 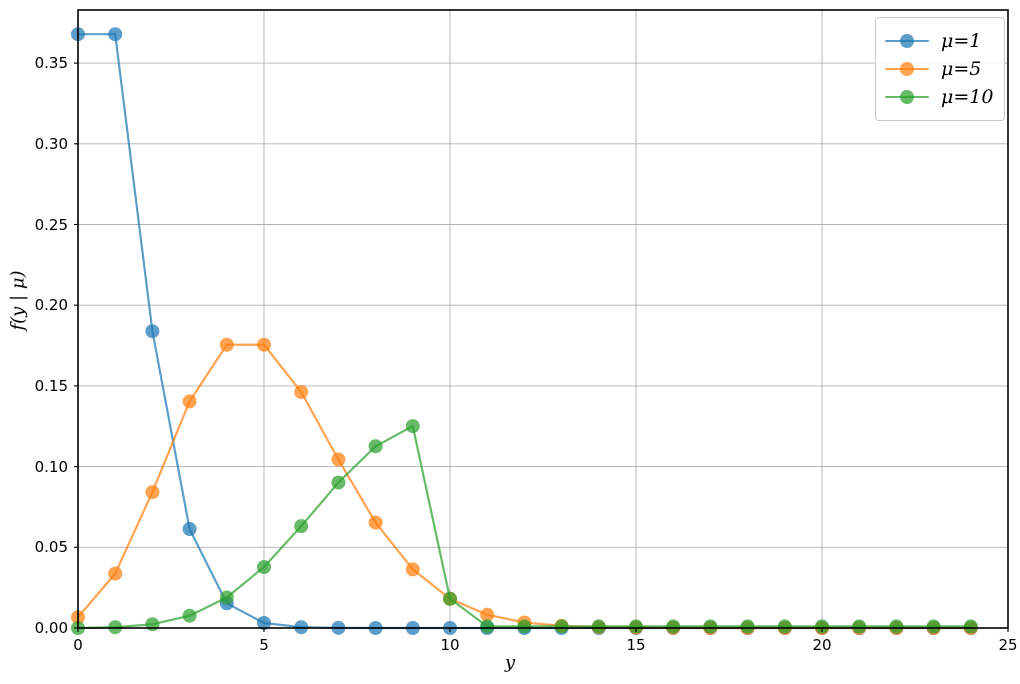 What do you see at coordinates (264, 645) in the screenshot?
I see `x-tick-label: 5` at bounding box center [264, 645].